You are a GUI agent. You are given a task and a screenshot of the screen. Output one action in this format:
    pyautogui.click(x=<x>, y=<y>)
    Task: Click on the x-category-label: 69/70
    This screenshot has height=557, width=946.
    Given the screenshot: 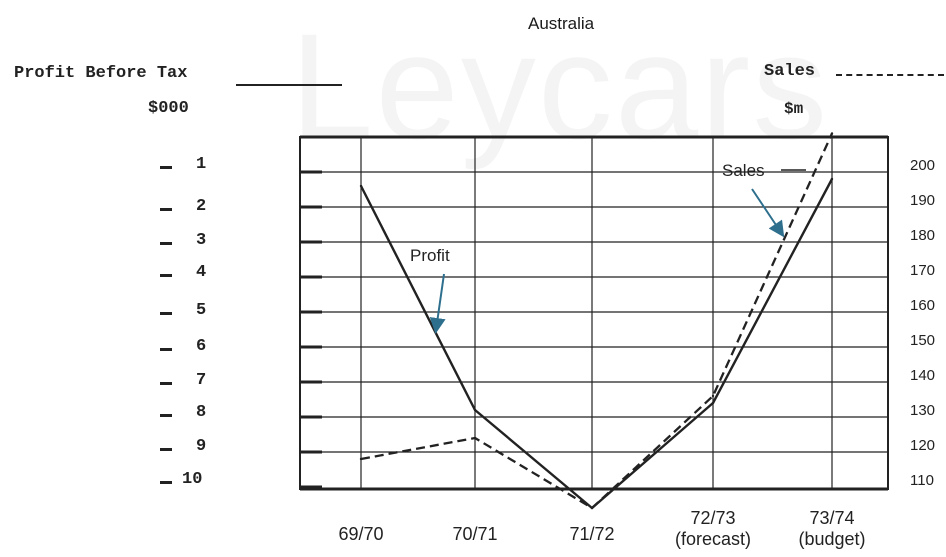 What is the action you would take?
    pyautogui.click(x=361, y=534)
    